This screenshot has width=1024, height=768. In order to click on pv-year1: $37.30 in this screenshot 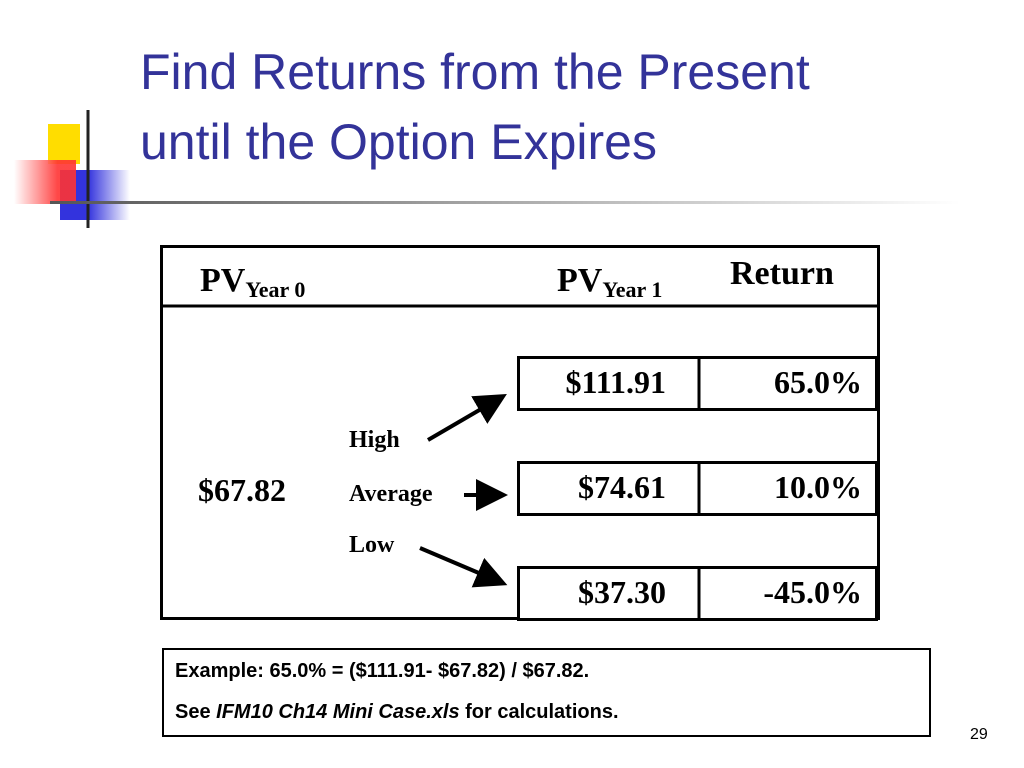, I will do `click(622, 592)`.